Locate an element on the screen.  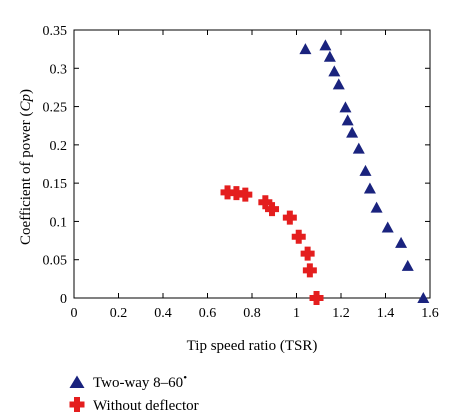
legend-label-two-way: Two-way 8–60• is located at coordinates (140, 381).